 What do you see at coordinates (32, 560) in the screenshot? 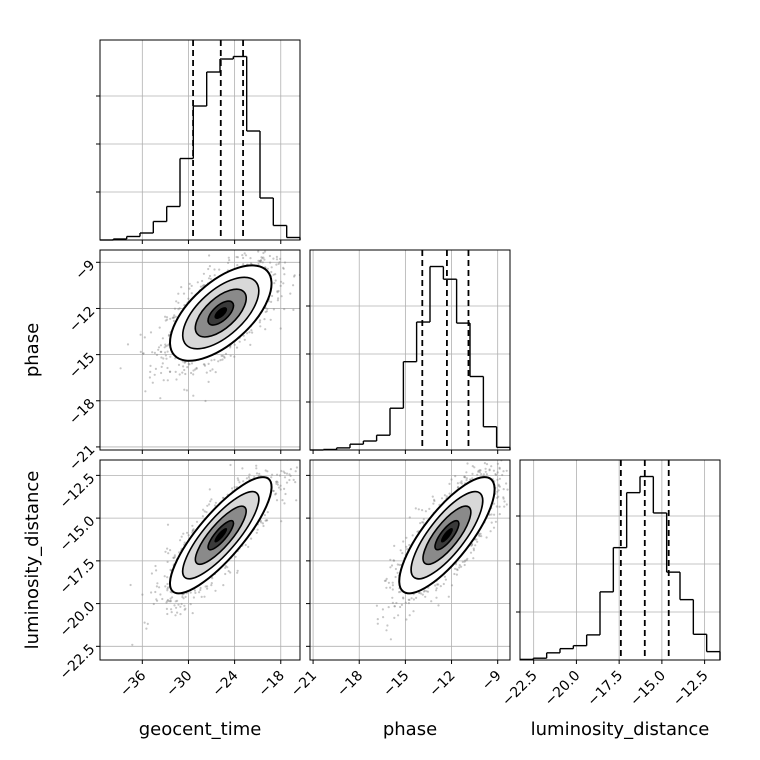
I see `y-axis-label-luminosity_distance: luminosity_distance` at bounding box center [32, 560].